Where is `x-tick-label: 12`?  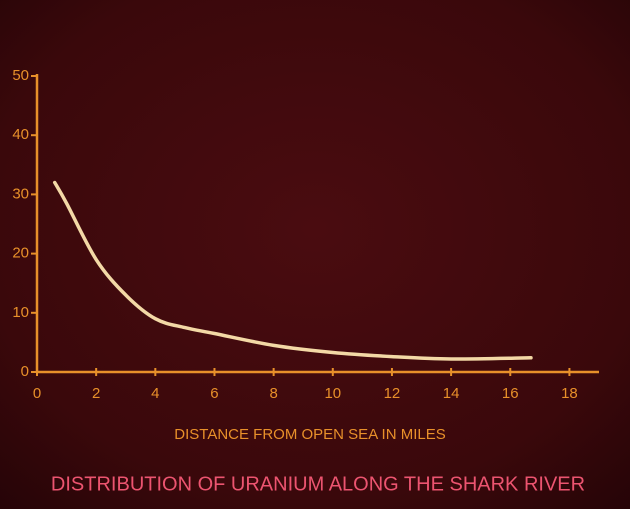 x-tick-label: 12 is located at coordinates (392, 393).